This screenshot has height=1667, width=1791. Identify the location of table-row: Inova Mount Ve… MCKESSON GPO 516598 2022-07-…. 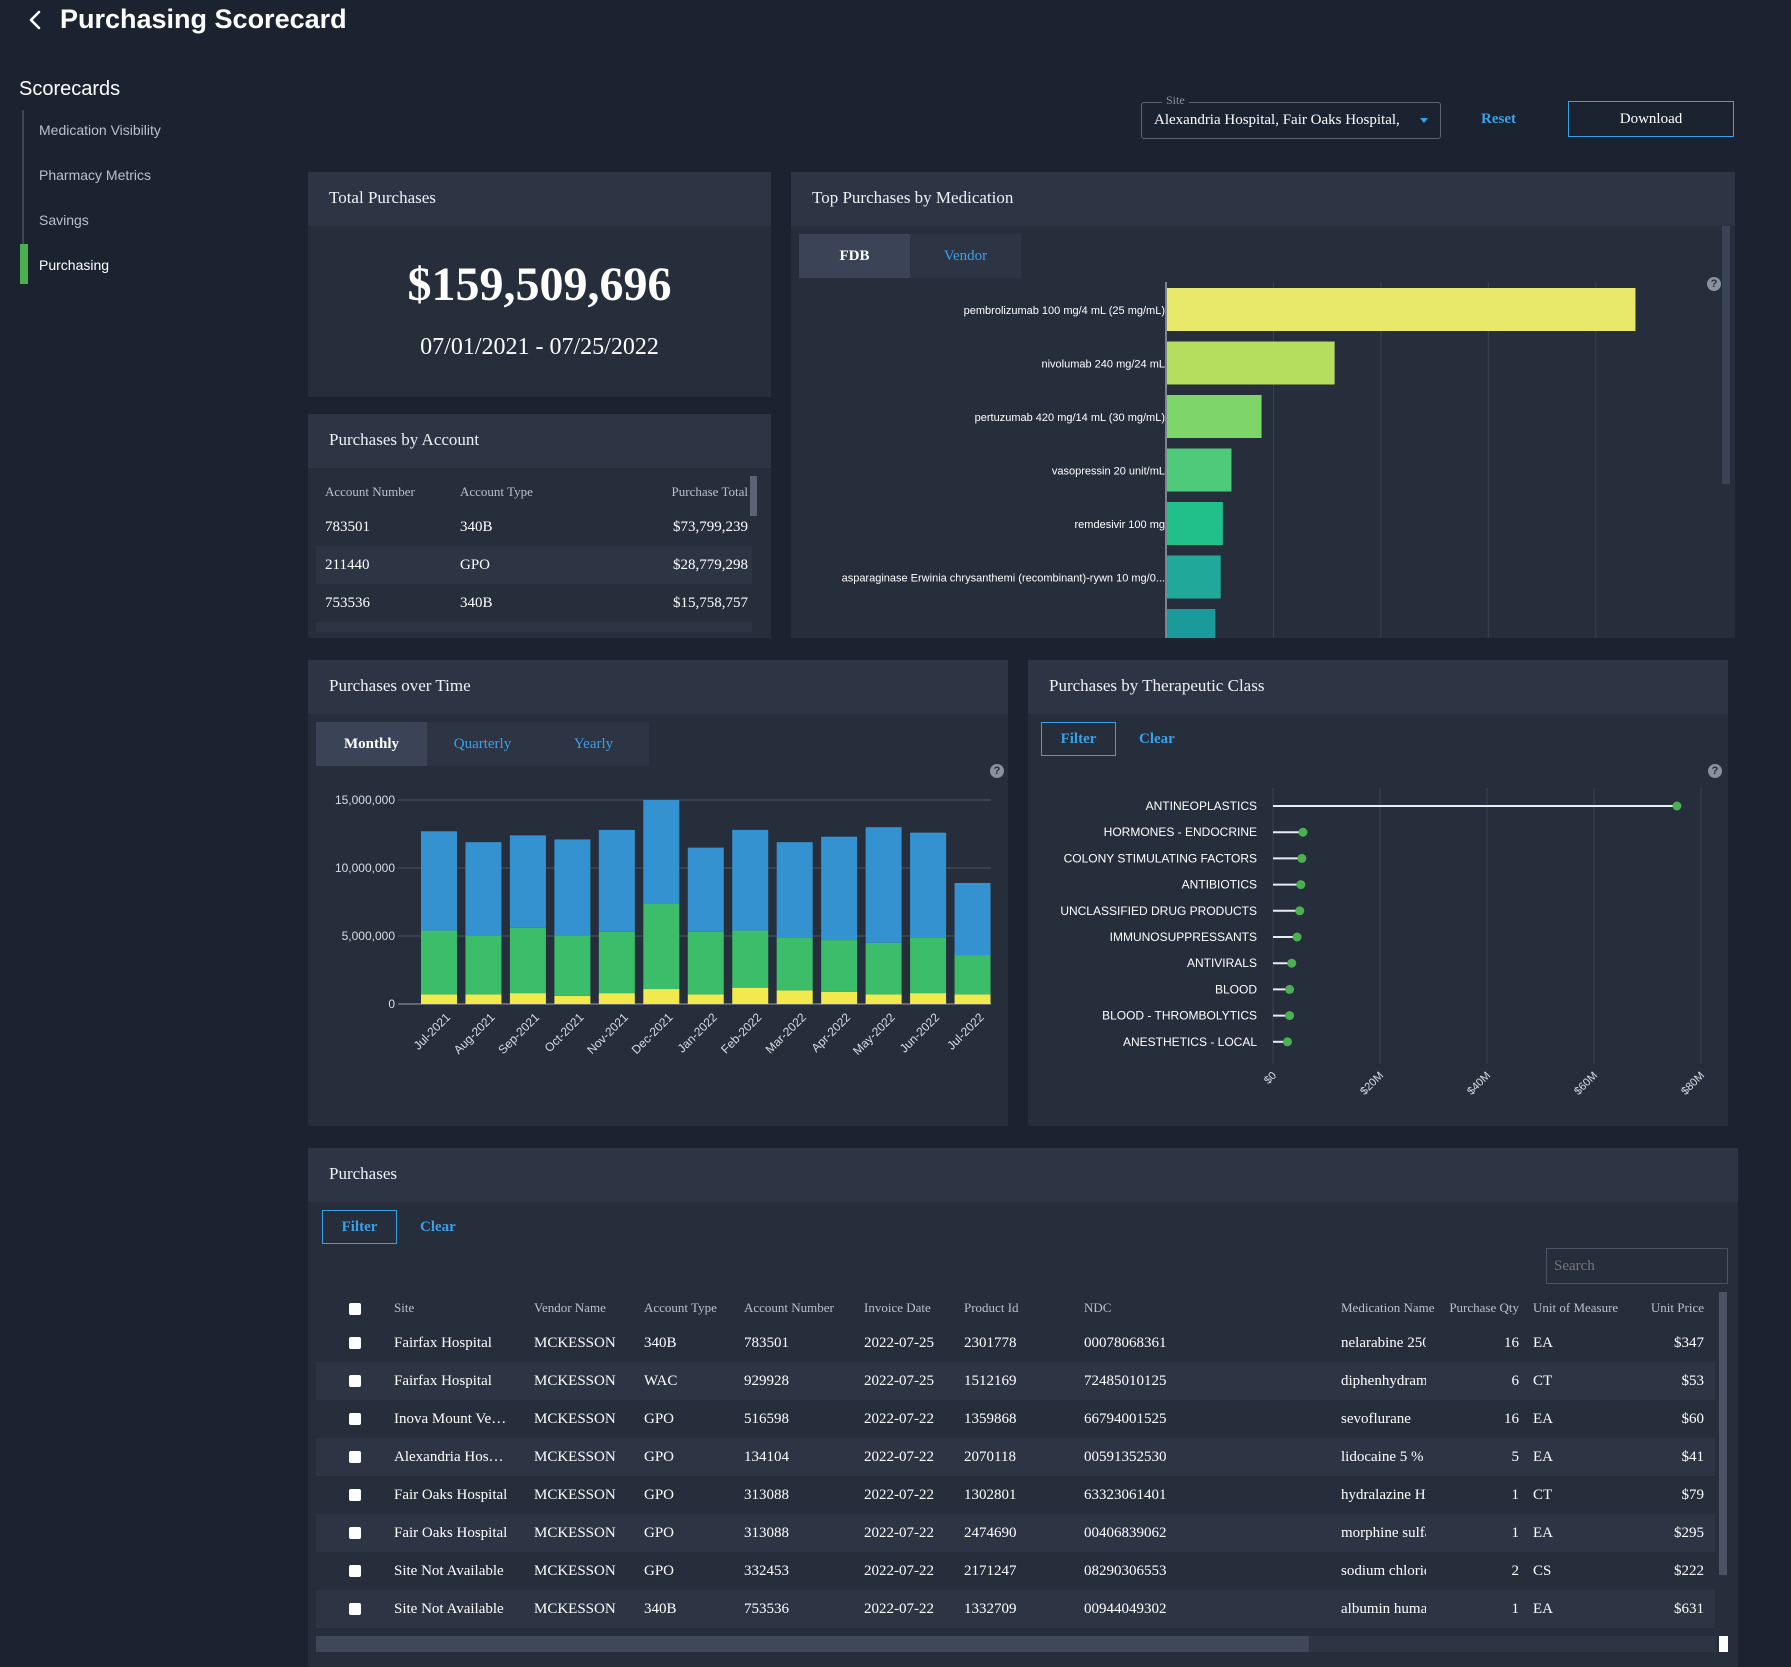
(1015, 1419).